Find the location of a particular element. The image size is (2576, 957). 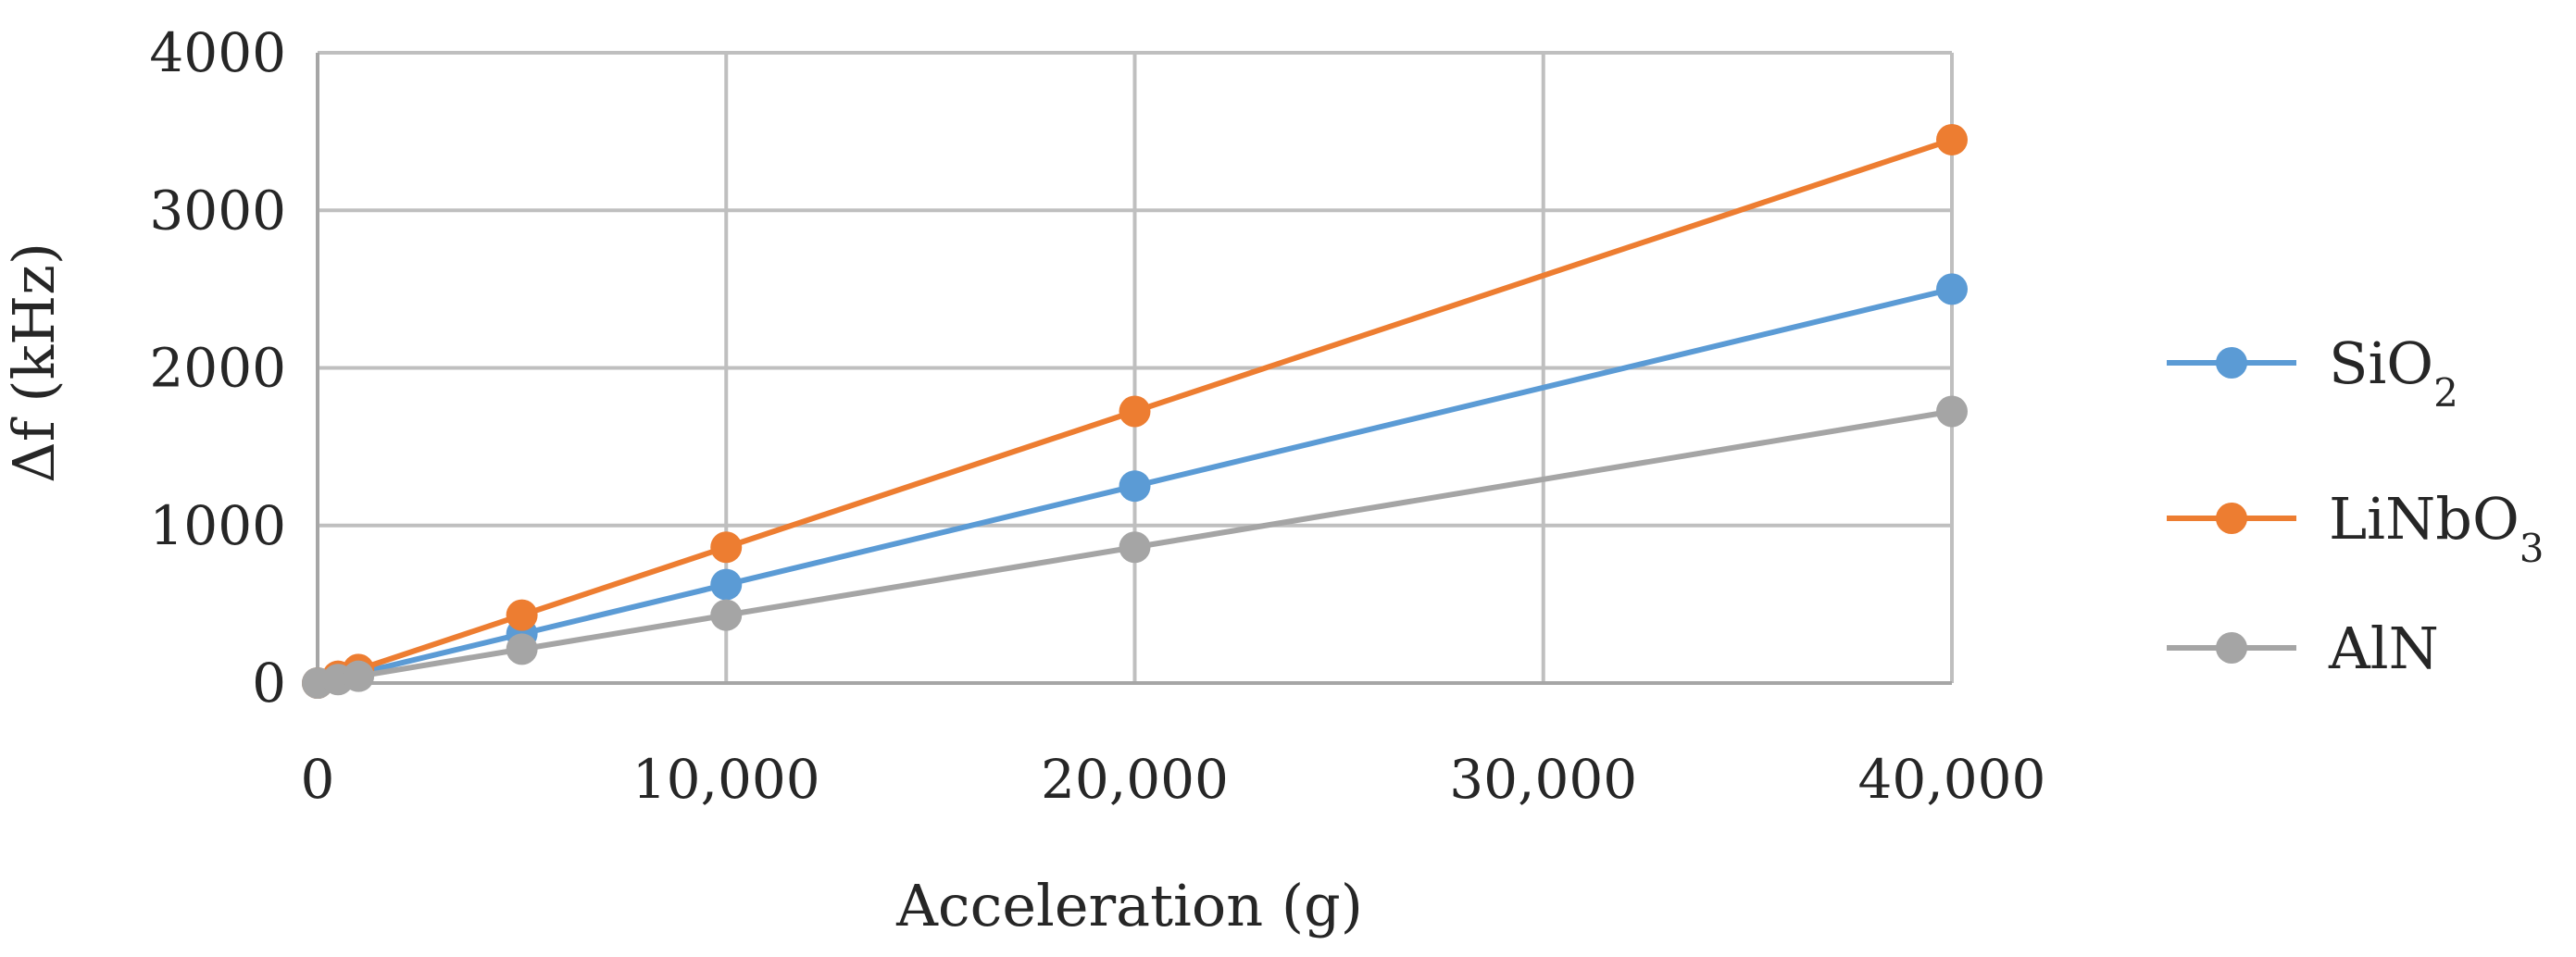

legend-label: LiNbO3 is located at coordinates (2437, 528).